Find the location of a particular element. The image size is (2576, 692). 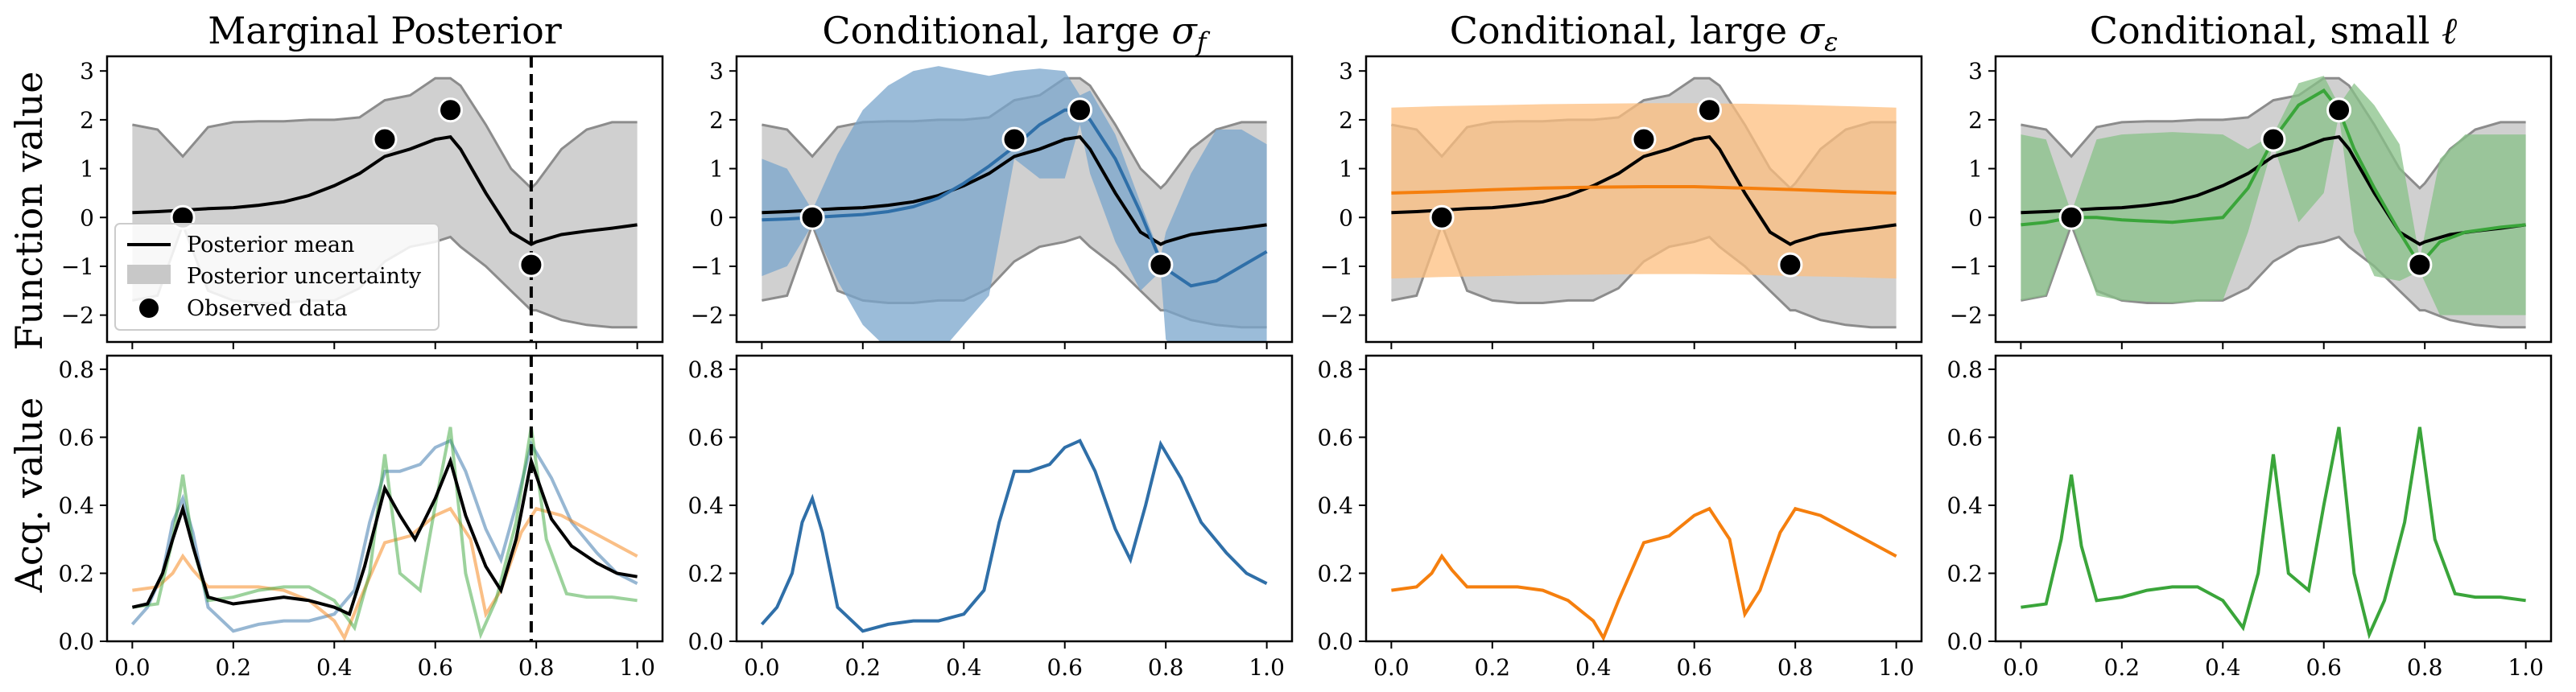

panel-title: Conditional, large σε is located at coordinates (1644, 33).